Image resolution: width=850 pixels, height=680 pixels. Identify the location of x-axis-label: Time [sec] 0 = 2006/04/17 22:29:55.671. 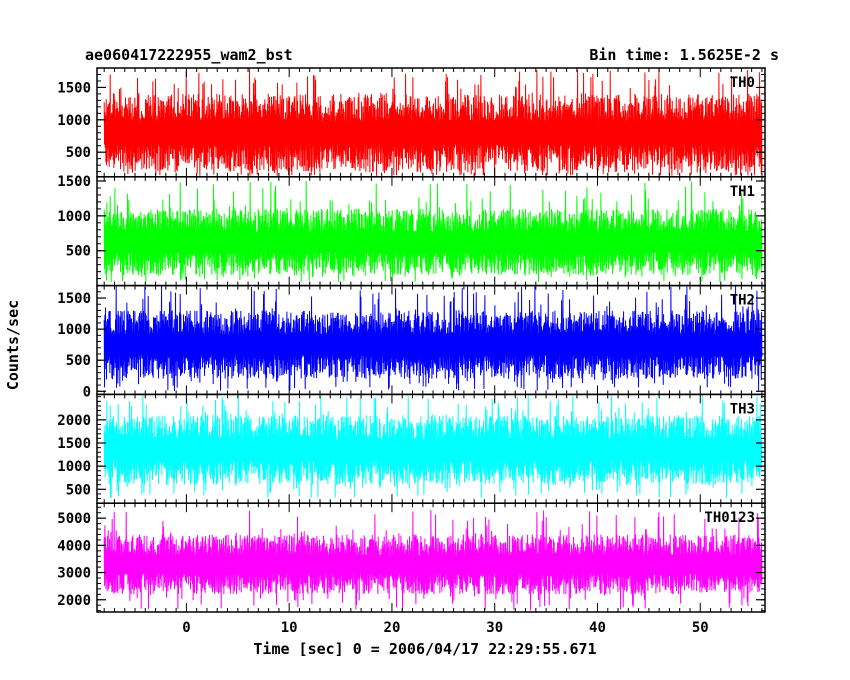
(424, 649).